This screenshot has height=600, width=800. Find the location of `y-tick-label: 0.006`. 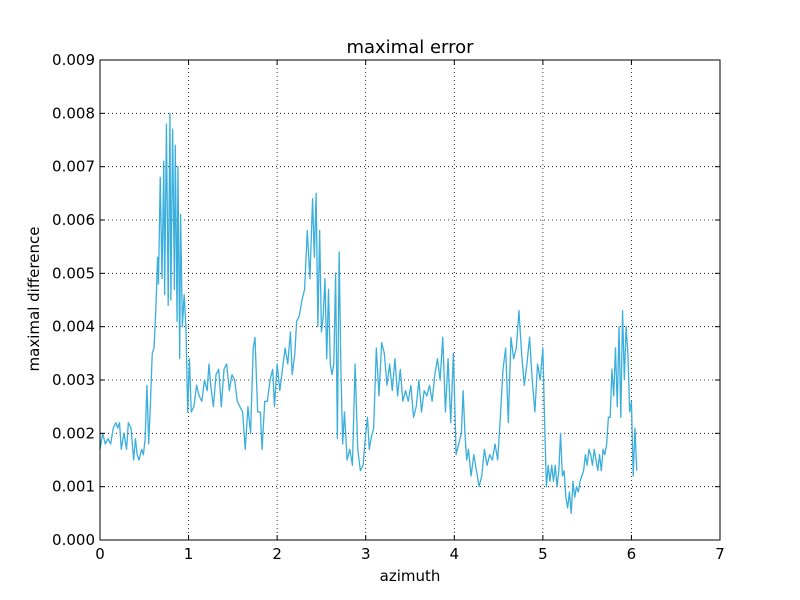

y-tick-label: 0.006 is located at coordinates (73, 220).